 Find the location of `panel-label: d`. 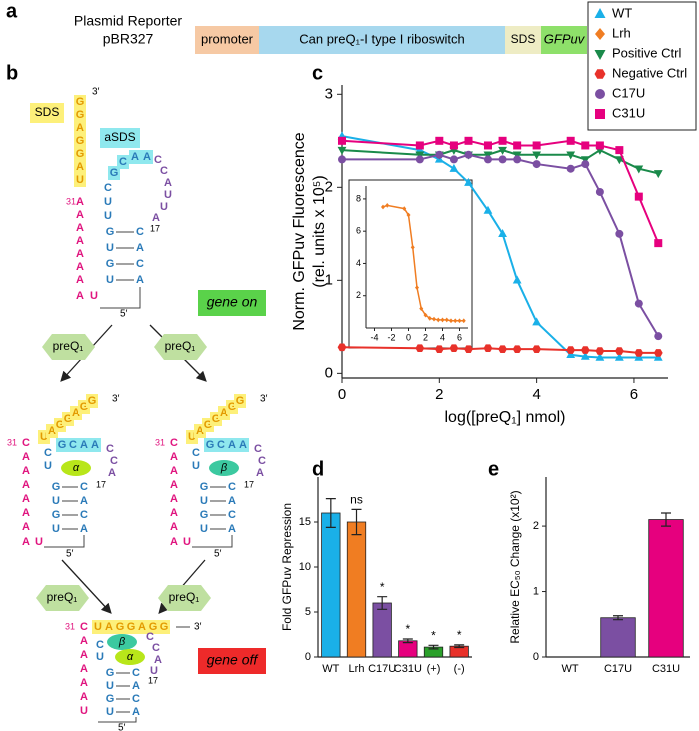

panel-label: d is located at coordinates (318, 469).